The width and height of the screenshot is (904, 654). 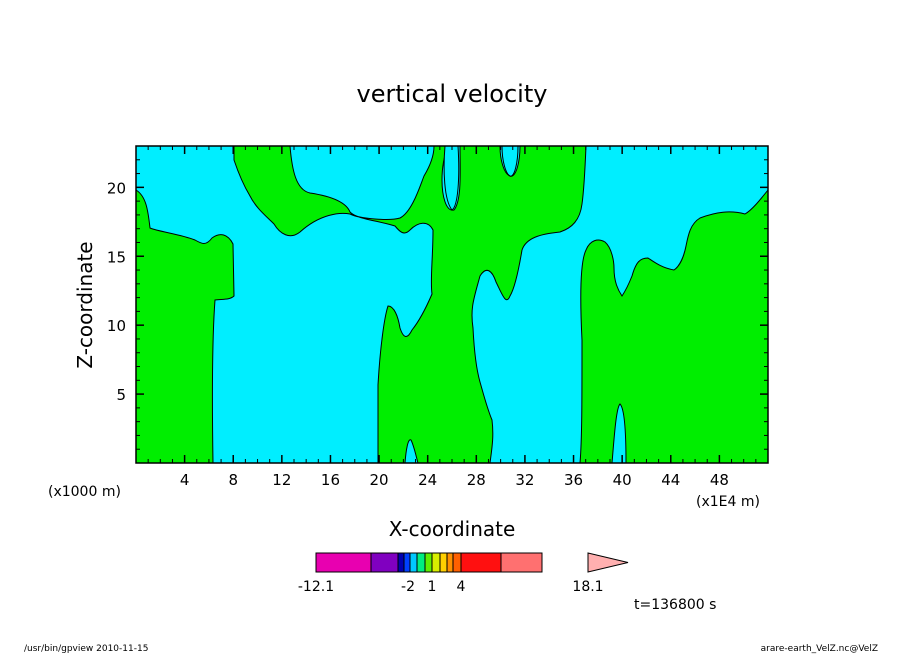 I want to click on x-tick-label: 12, so click(x=281, y=480).